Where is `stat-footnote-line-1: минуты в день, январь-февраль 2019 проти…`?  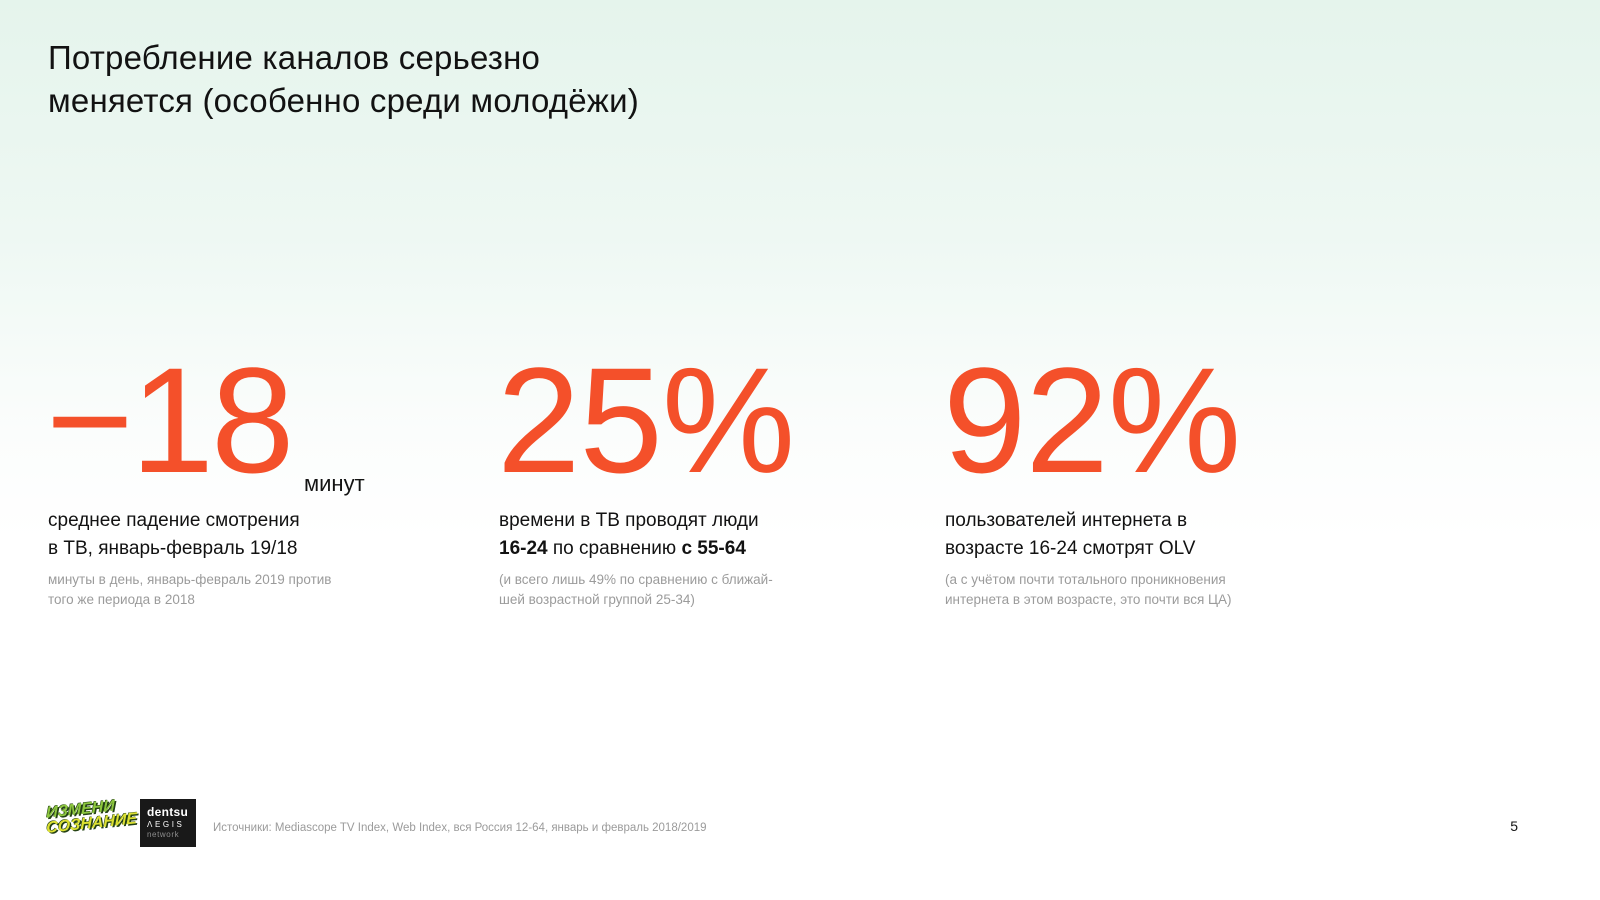 stat-footnote-line-1: минуты в день, январь-февраль 2019 проти… is located at coordinates (190, 579).